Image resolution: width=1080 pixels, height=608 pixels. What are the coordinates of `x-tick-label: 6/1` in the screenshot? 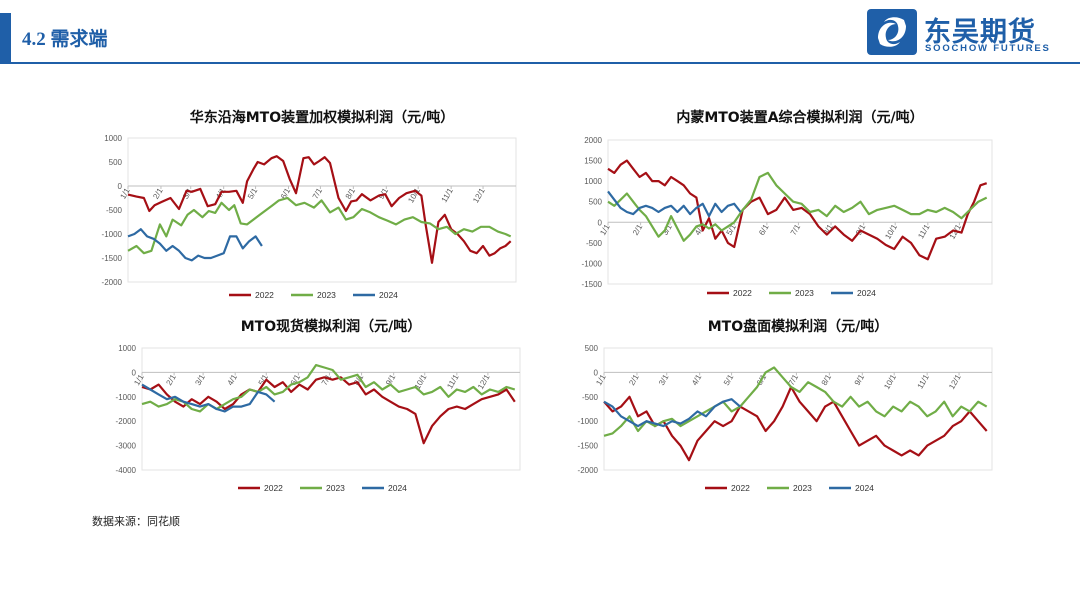 It's located at (764, 229).